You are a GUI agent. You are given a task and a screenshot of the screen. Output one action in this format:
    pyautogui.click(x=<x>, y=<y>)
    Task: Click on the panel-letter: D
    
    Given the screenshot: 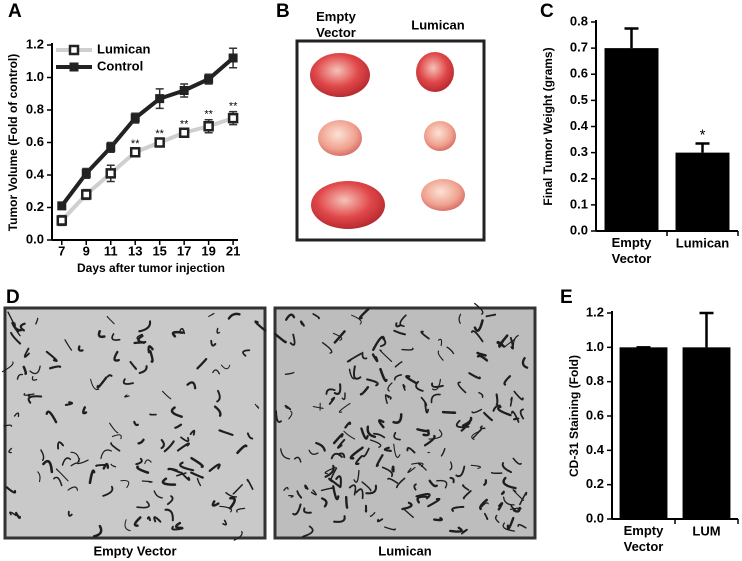 What is the action you would take?
    pyautogui.click(x=13, y=297)
    